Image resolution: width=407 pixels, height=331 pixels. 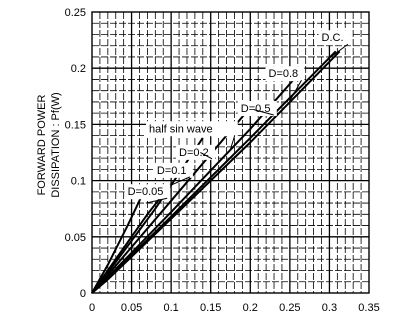 What do you see at coordinates (181, 129) in the screenshot?
I see `annotation-label: half sin wave` at bounding box center [181, 129].